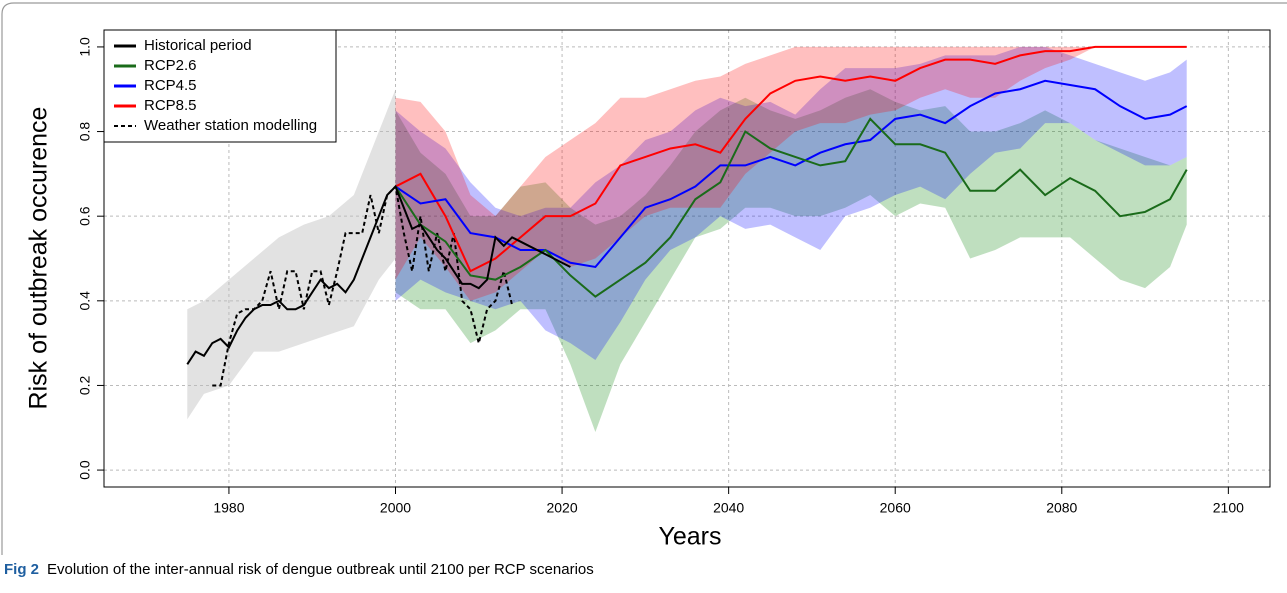 The image size is (1287, 593). Describe the element at coordinates (85, 301) in the screenshot. I see `y-tick-label: 0.4` at that location.